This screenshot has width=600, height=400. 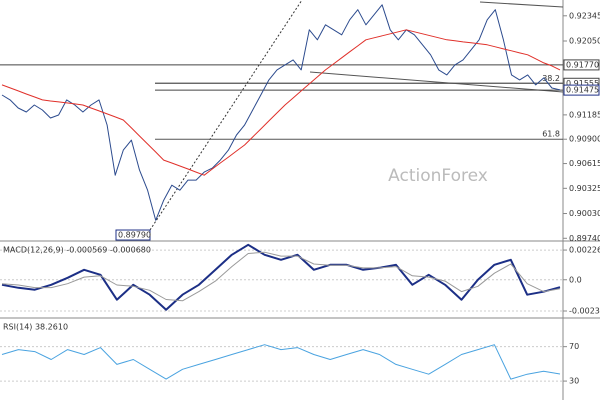 What do you see at coordinates (584, 238) in the screenshot?
I see `y-tick-label: 0.89740` at bounding box center [584, 238].